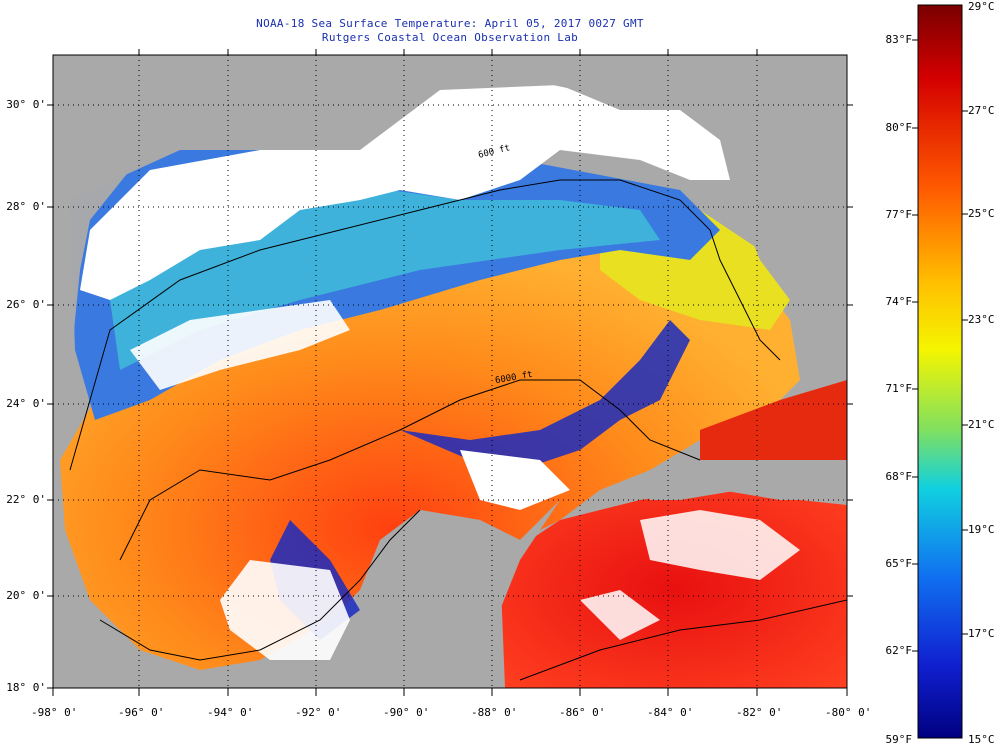 Image resolution: width=1000 pixels, height=754 pixels. I want to click on lon-label-84: -84° 0', so click(670, 712).